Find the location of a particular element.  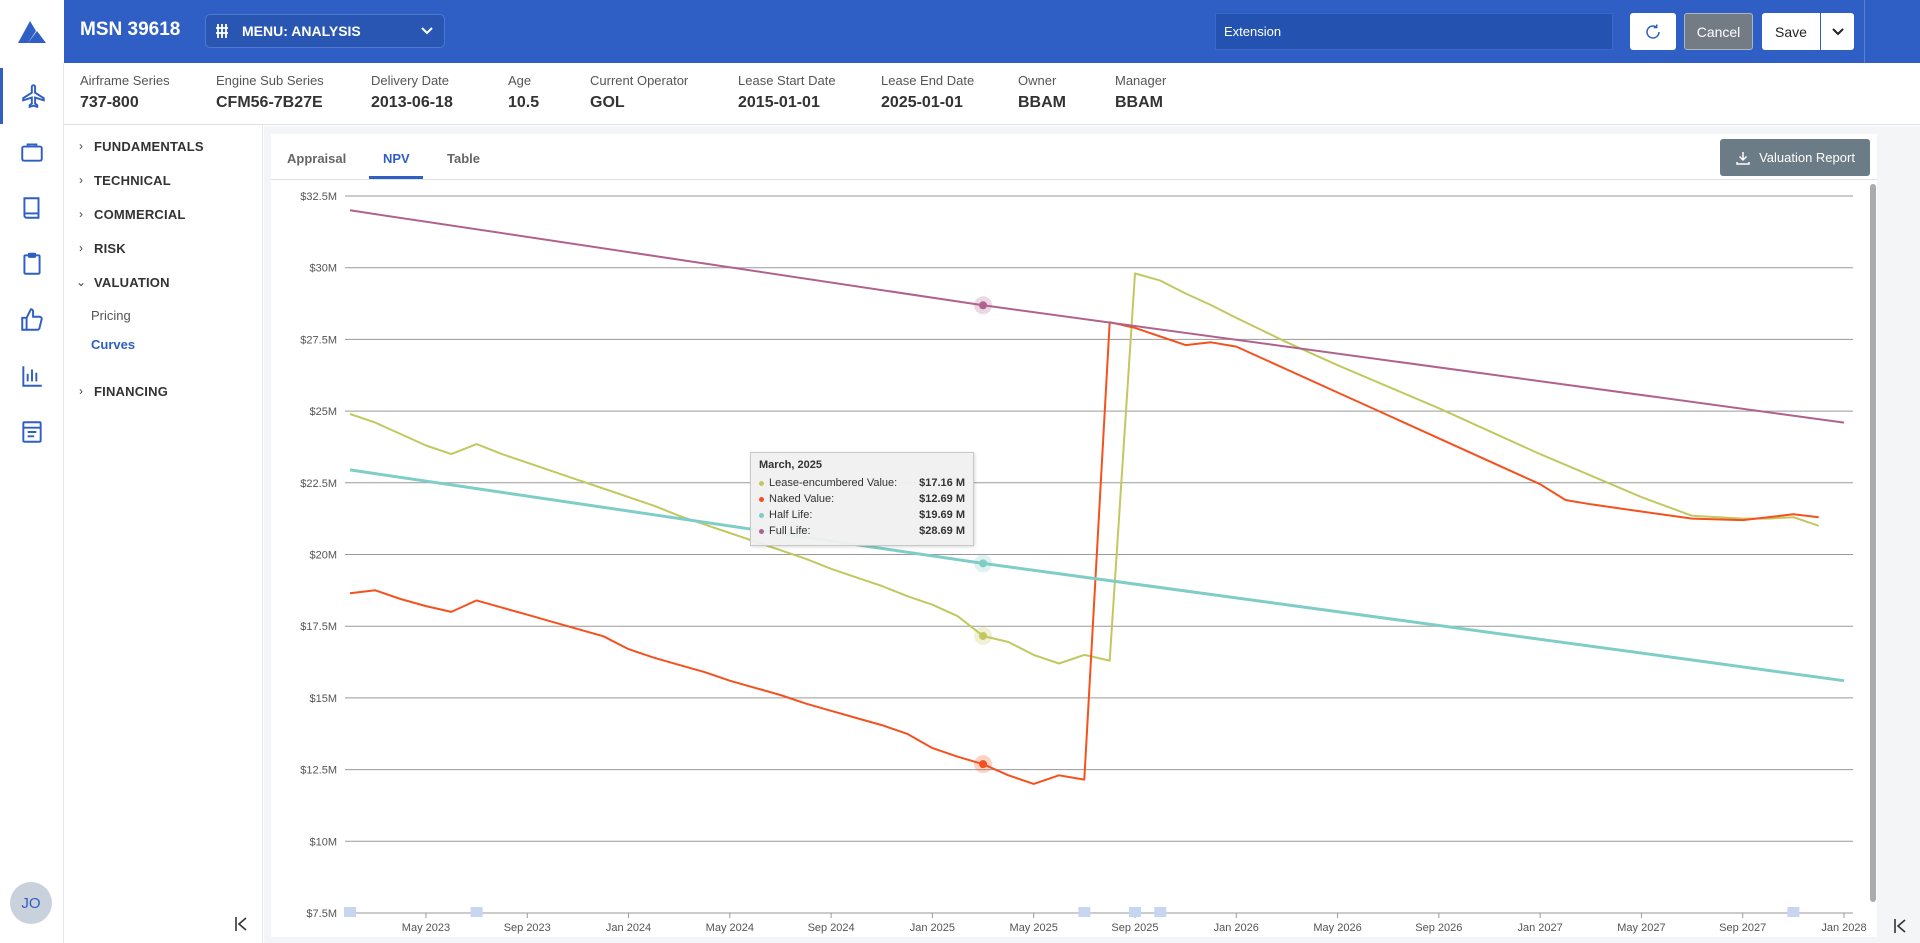

airplane-icon is located at coordinates (32, 96).